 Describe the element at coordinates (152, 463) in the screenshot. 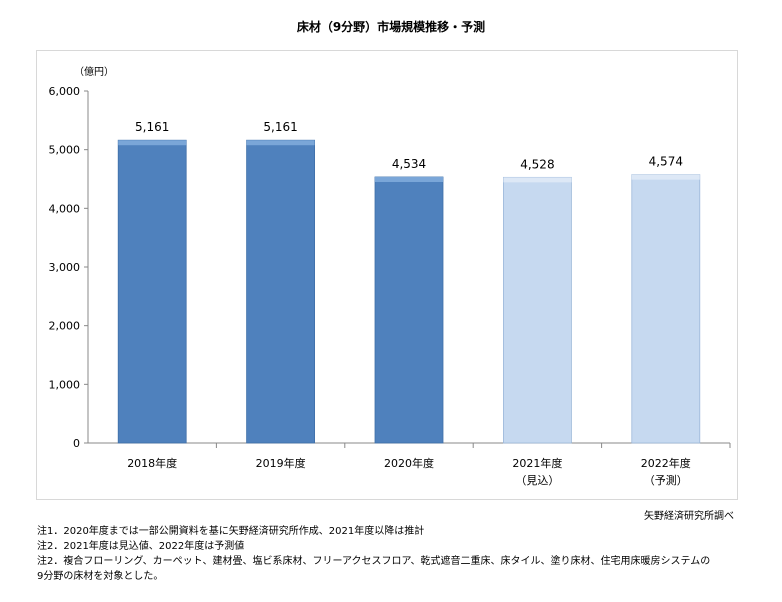

I see `category-label: 2018年度` at that location.